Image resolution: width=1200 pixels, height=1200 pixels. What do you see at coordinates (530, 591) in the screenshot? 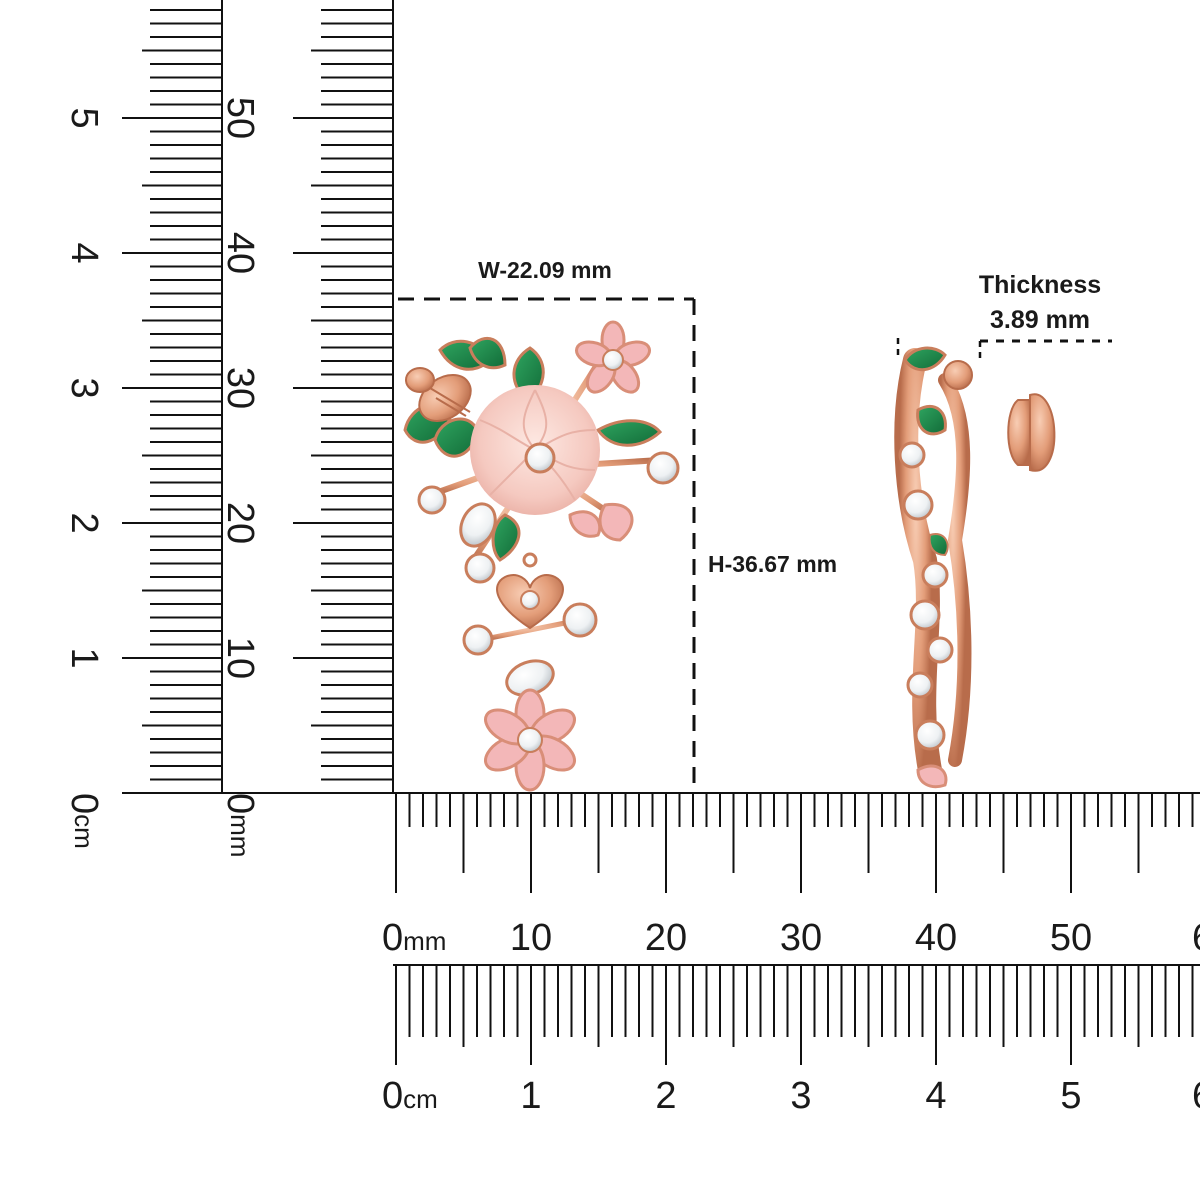
I see `heart-charm` at bounding box center [530, 591].